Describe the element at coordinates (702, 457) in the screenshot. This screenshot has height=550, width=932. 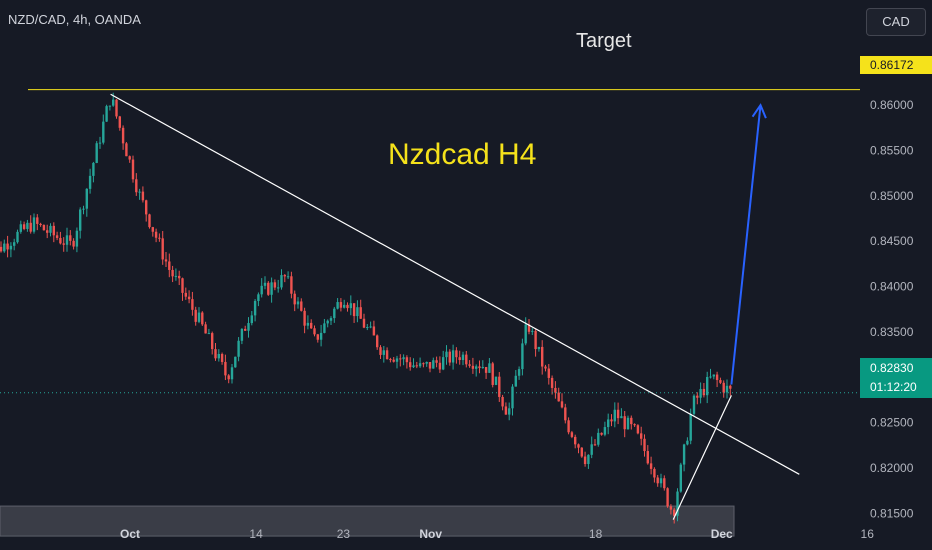
I see `uptrend-line` at that location.